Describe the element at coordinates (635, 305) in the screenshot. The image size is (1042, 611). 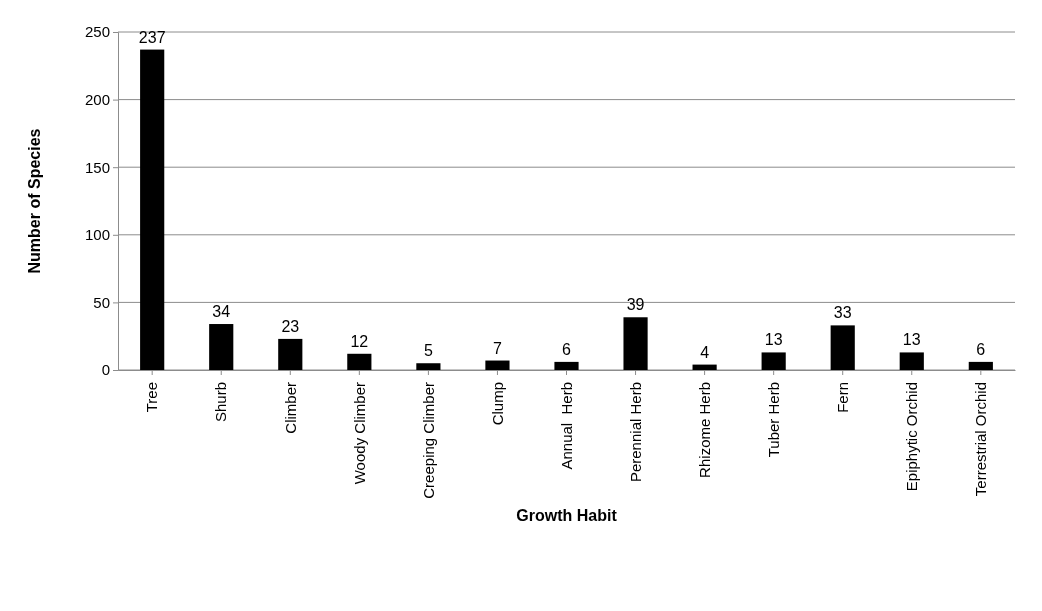
I see `data-label: 39` at that location.